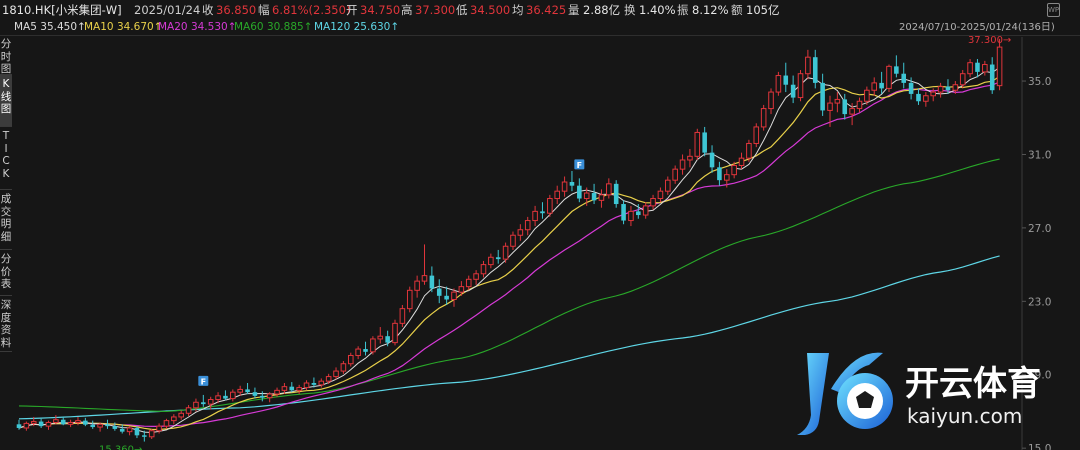 The width and height of the screenshot is (1080, 450). Describe the element at coordinates (6, 220) in the screenshot. I see `sidebar-tab-3: 成交明细` at that location.